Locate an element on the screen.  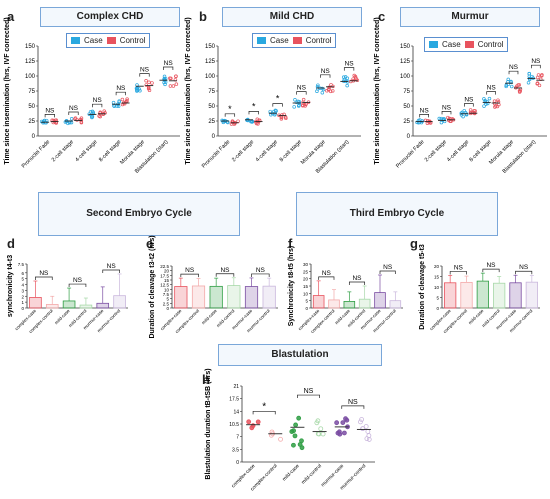
y-axis-label: Synchronicity t8-t5 (hrs) is located at coordinates (291, 286).